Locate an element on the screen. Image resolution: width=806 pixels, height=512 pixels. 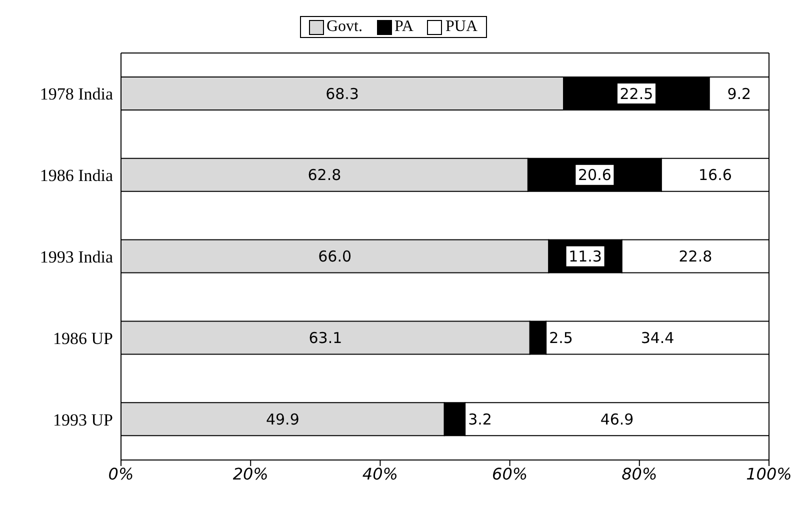
y-tick-label: 1978 India is located at coordinates (77, 94).